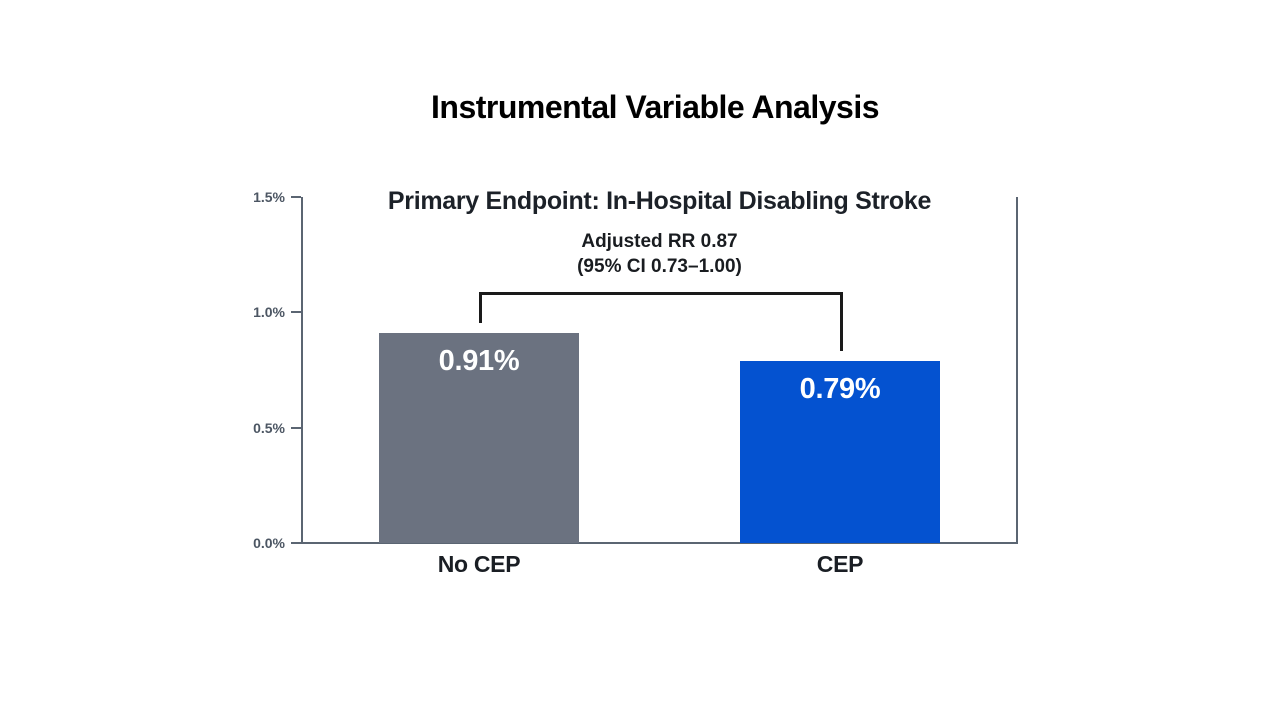 The height and width of the screenshot is (720, 1280). What do you see at coordinates (654, 543) in the screenshot?
I see `x-axis-line` at bounding box center [654, 543].